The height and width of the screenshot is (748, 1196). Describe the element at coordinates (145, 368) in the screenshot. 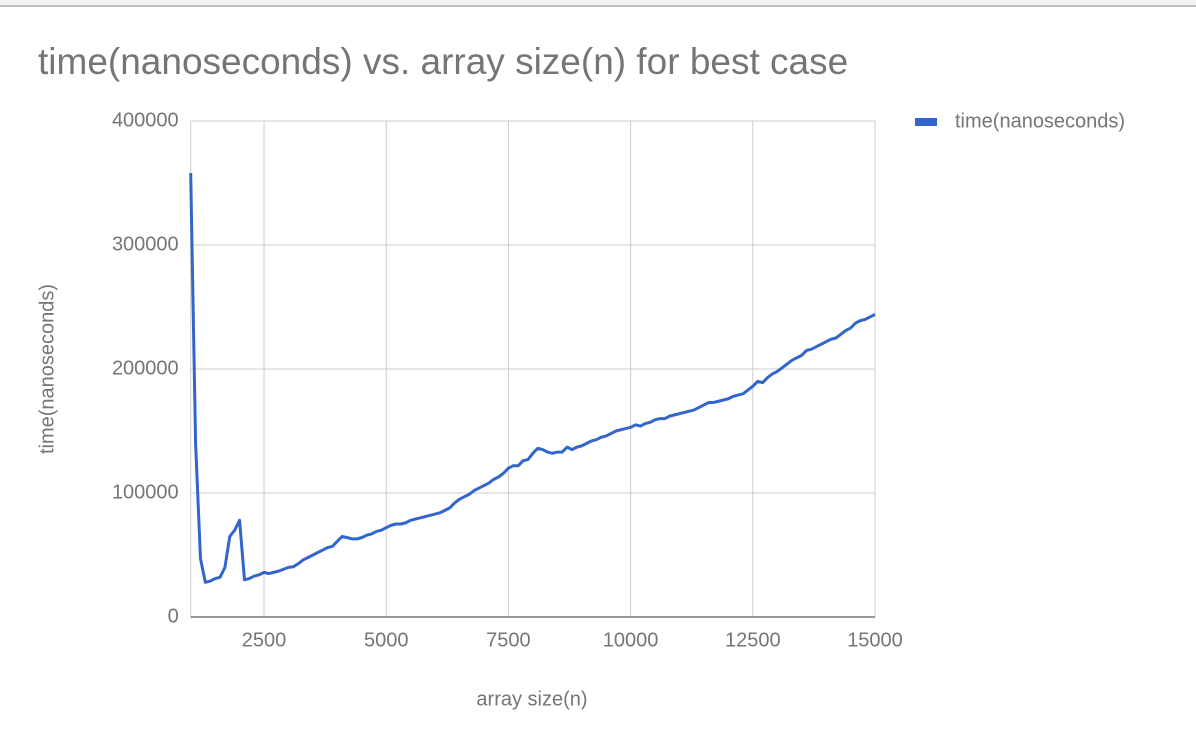

I see `y-tick-label: 200000` at that location.